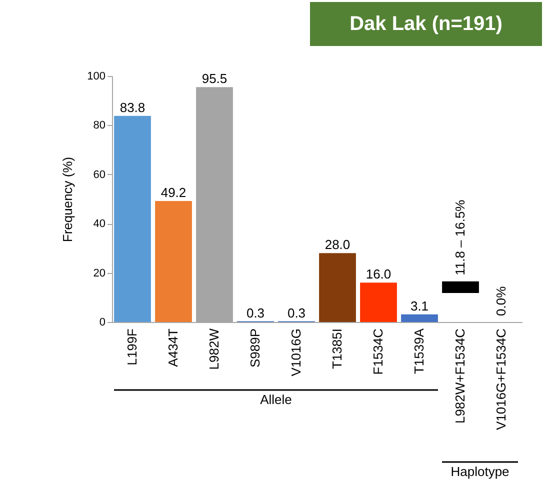 Image resolution: width=555 pixels, height=490 pixels. I want to click on x-tick-label: L982W, so click(214, 349).